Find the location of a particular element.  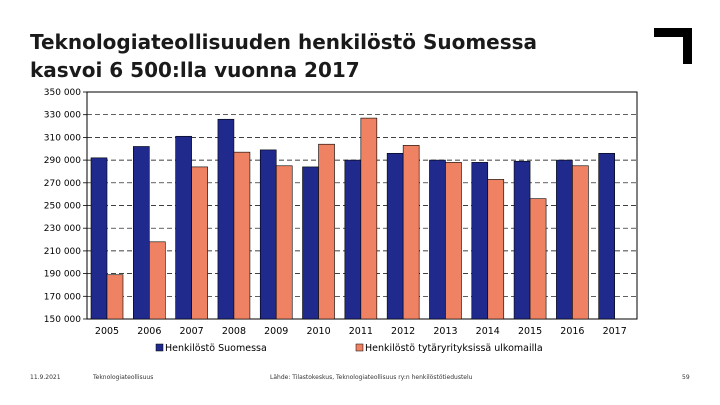

x-tick-label: 2012 is located at coordinates (403, 331).